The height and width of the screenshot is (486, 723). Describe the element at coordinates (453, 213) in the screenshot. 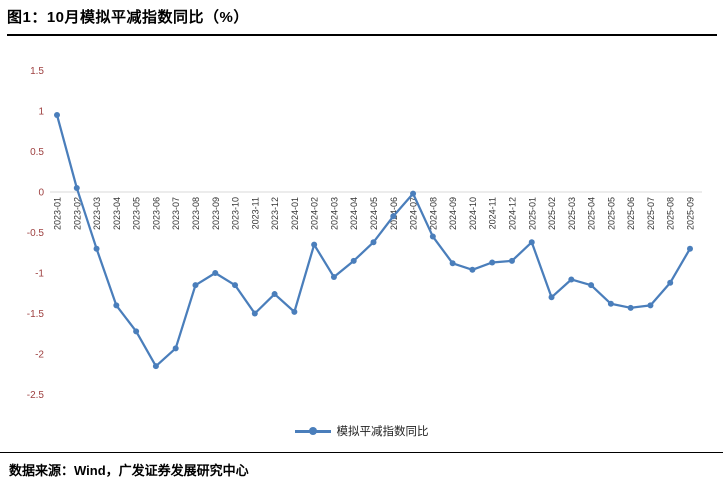

I see `x-axis-tick-label: 2024-09` at that location.